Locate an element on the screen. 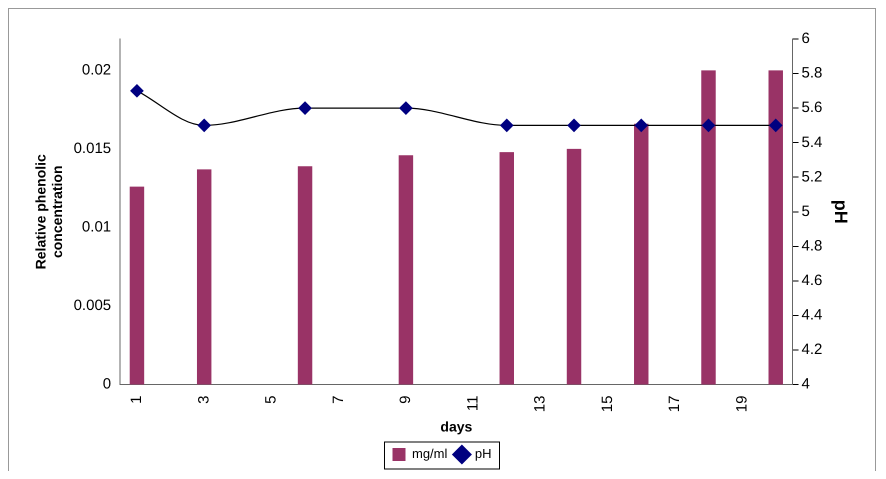 The width and height of the screenshot is (886, 479). x-tick-label: 13 is located at coordinates (540, 404).